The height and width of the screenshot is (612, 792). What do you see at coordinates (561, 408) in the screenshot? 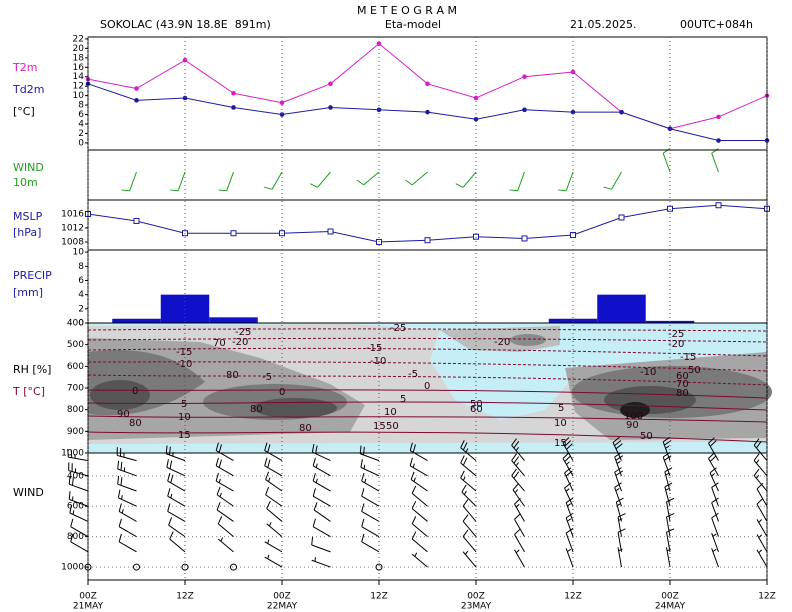
I see `contour-label: 5` at bounding box center [561, 408].